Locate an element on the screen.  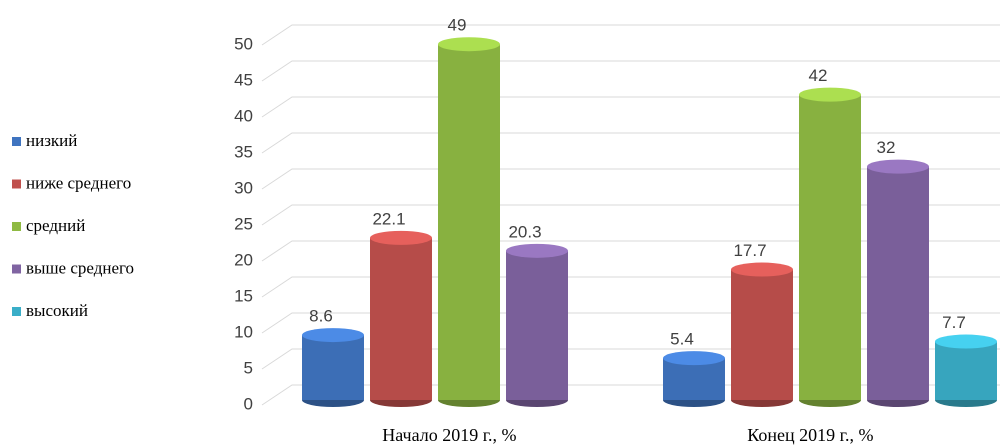
legend-label: высокий is located at coordinates (57, 310).